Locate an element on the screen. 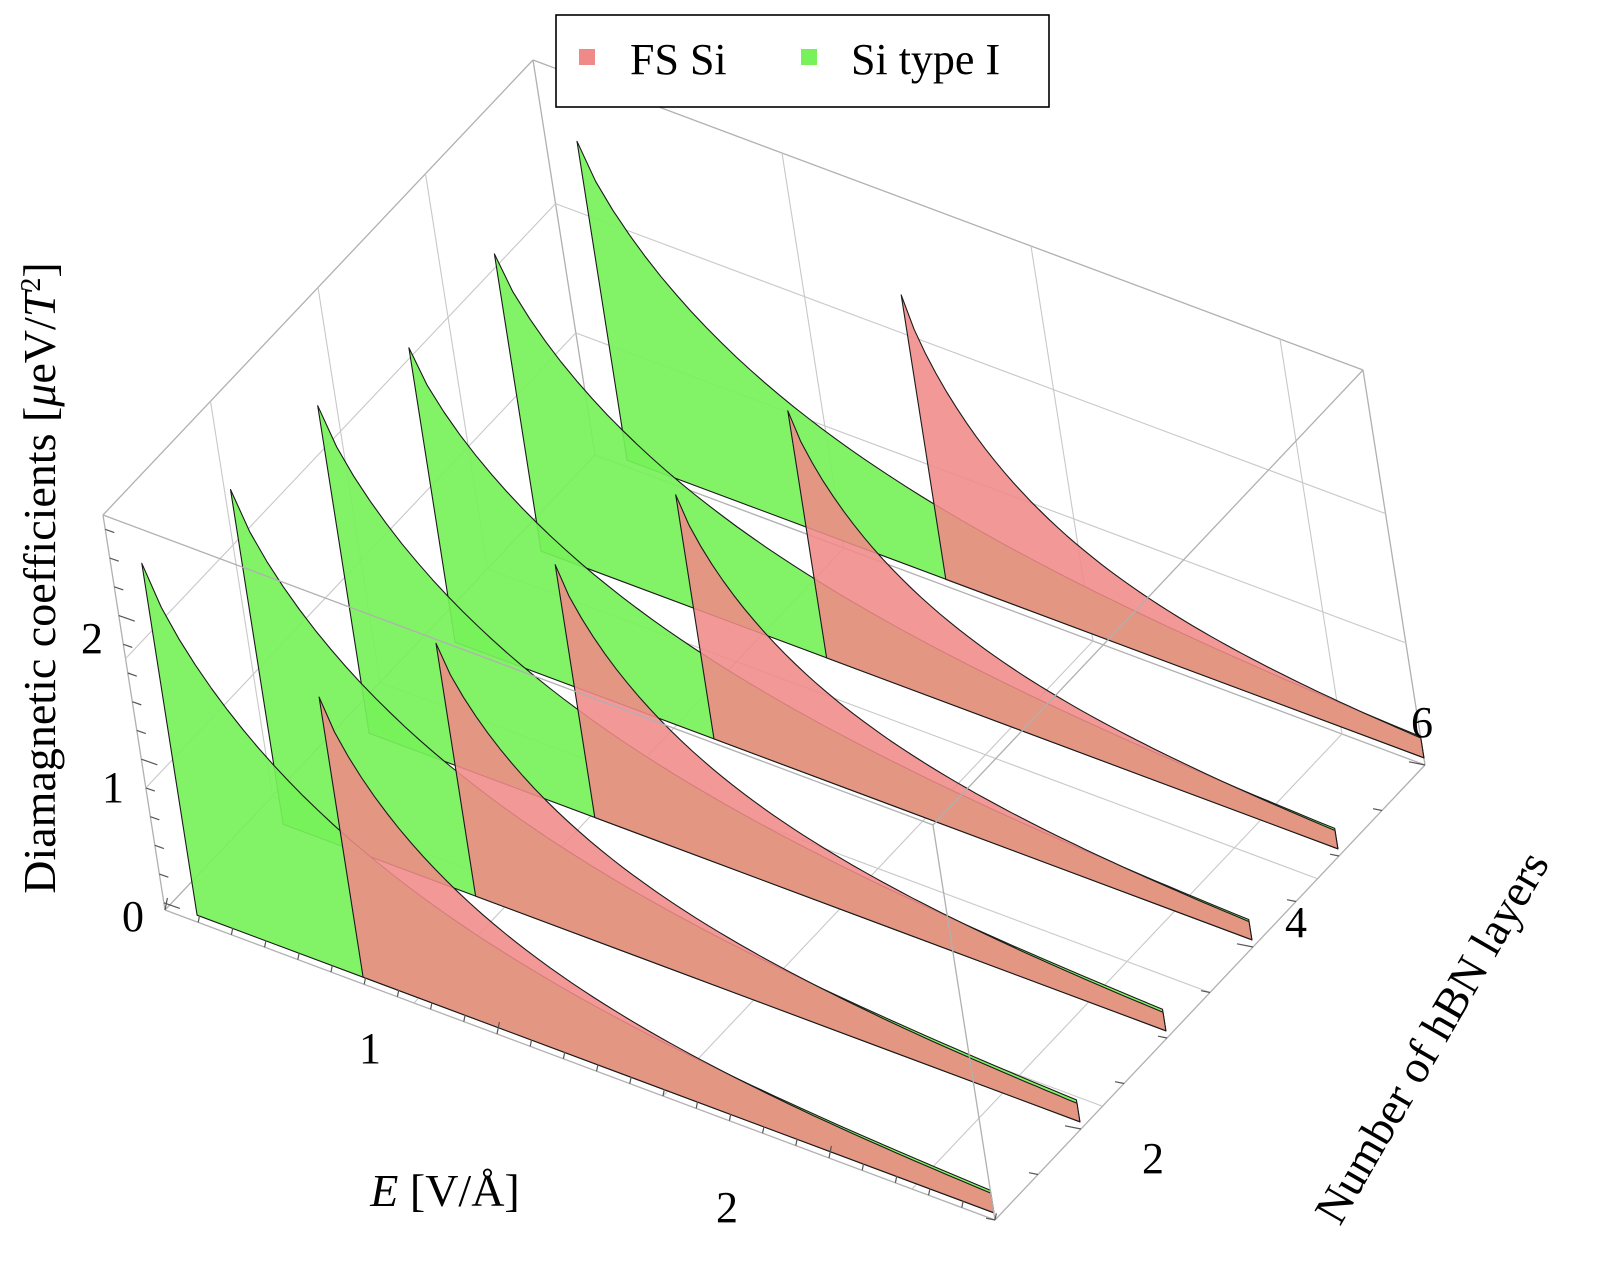 The height and width of the screenshot is (1284, 1602). z-axis-label-unit: eV/ is located at coordinates (39, 350).